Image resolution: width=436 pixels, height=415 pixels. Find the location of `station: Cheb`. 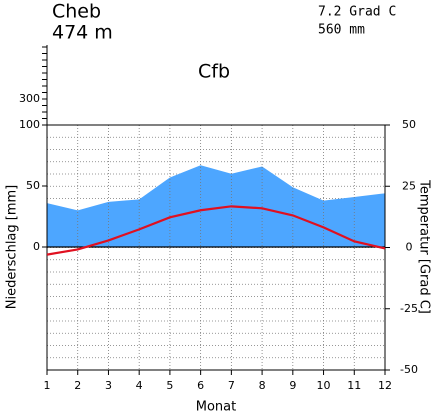

station: Cheb is located at coordinates (76, 12).